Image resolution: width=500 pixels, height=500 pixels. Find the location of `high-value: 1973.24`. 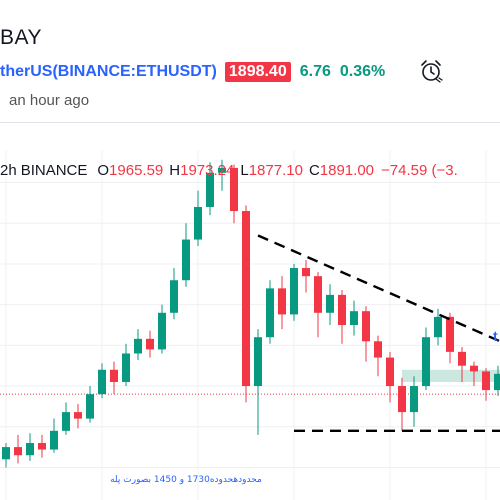

high-value: 1973.24 is located at coordinates (207, 170).